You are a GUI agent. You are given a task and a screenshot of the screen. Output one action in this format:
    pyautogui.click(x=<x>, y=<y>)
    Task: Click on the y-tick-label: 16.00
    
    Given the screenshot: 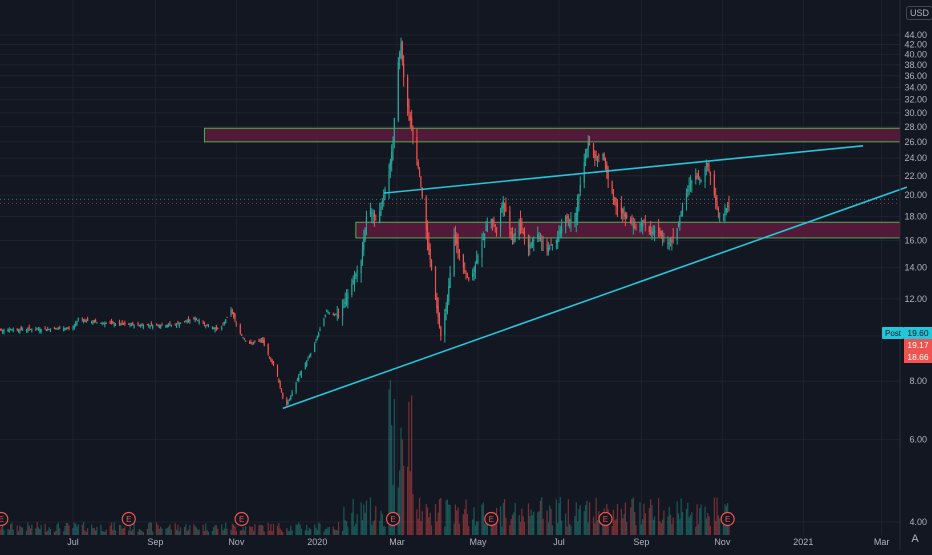 What is the action you would take?
    pyautogui.click(x=915, y=240)
    